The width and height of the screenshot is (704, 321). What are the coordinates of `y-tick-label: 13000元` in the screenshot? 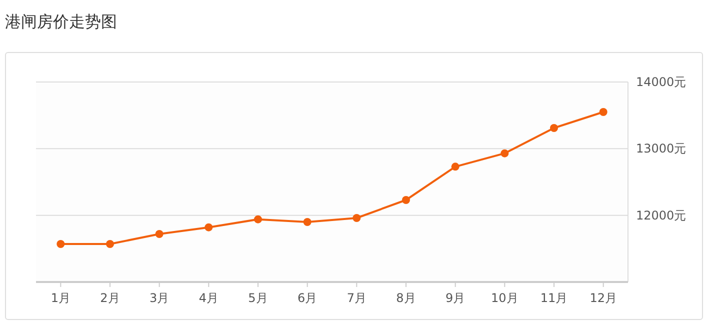 It's located at (661, 149).